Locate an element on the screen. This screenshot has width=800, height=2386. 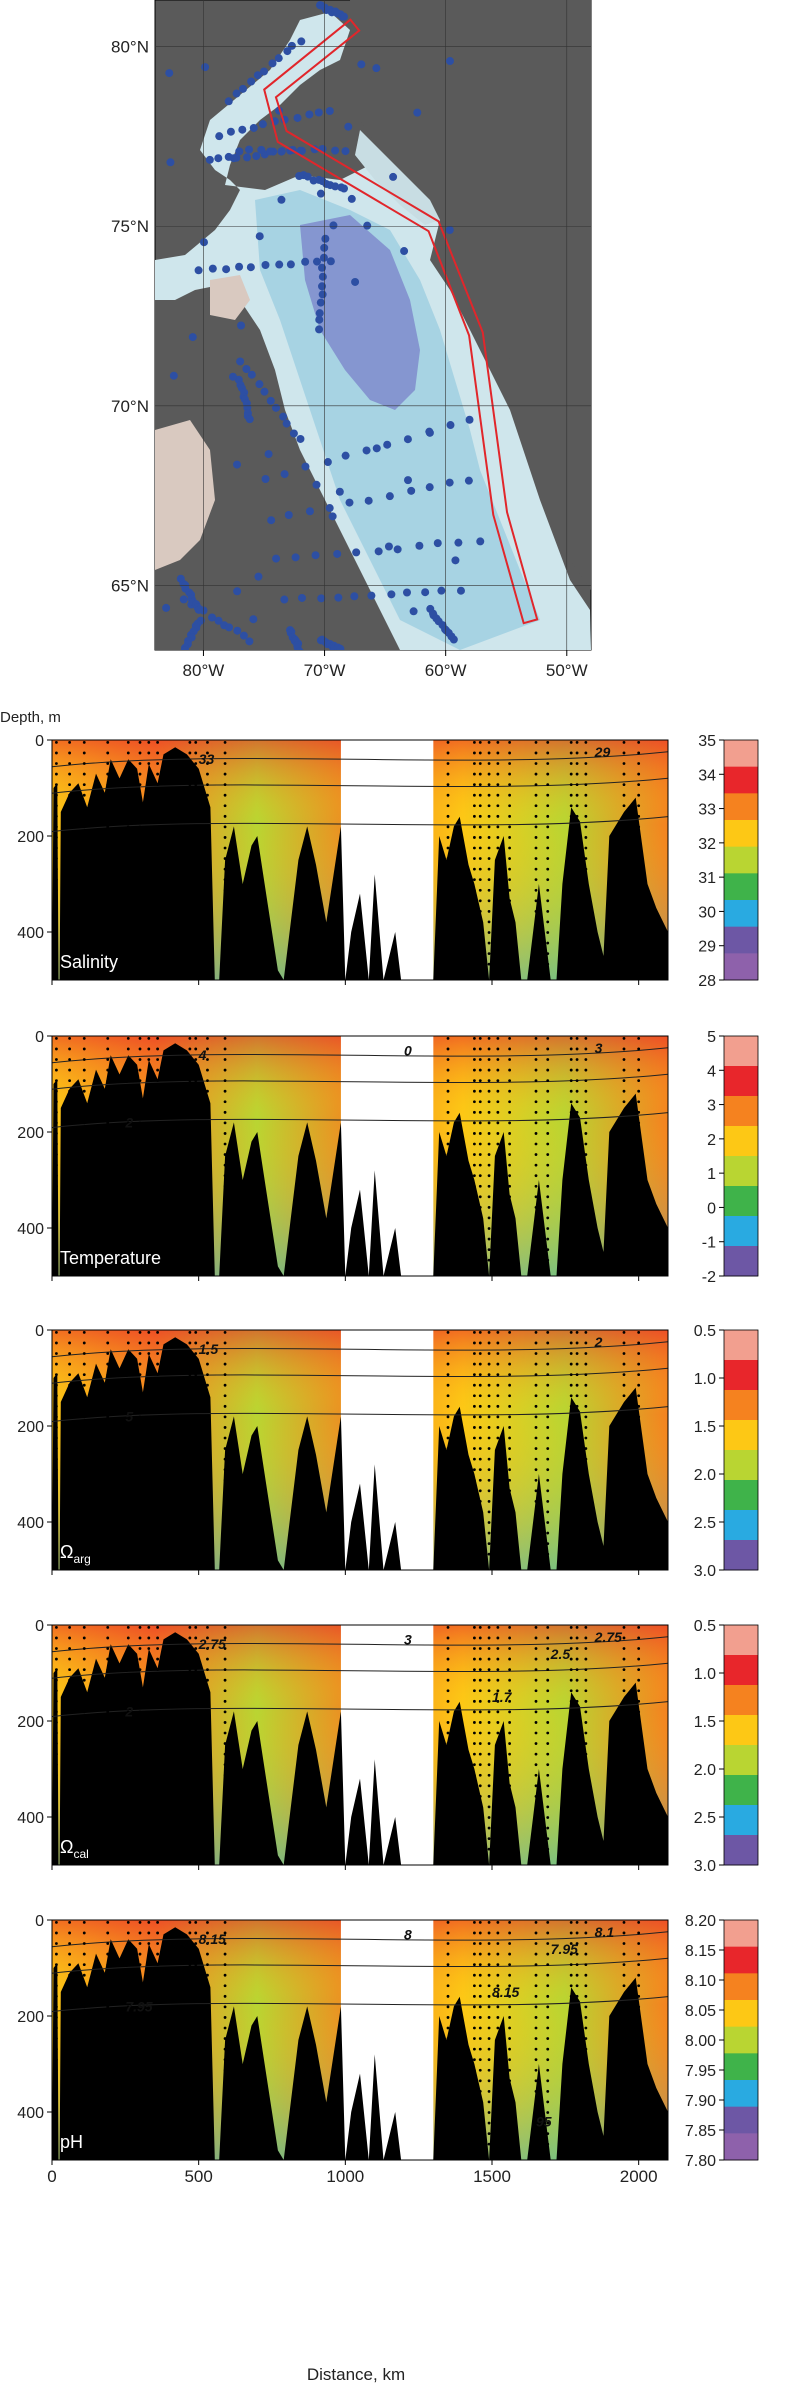
panel-label: pH is located at coordinates (71, 2142).